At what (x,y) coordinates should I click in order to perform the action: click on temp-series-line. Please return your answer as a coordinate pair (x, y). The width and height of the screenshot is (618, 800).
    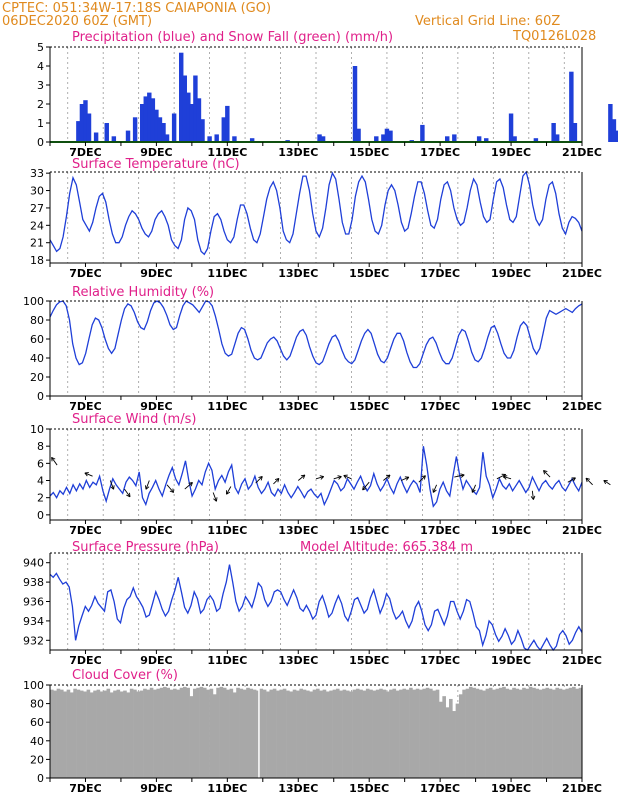
    Looking at the image, I should click on (316, 213).